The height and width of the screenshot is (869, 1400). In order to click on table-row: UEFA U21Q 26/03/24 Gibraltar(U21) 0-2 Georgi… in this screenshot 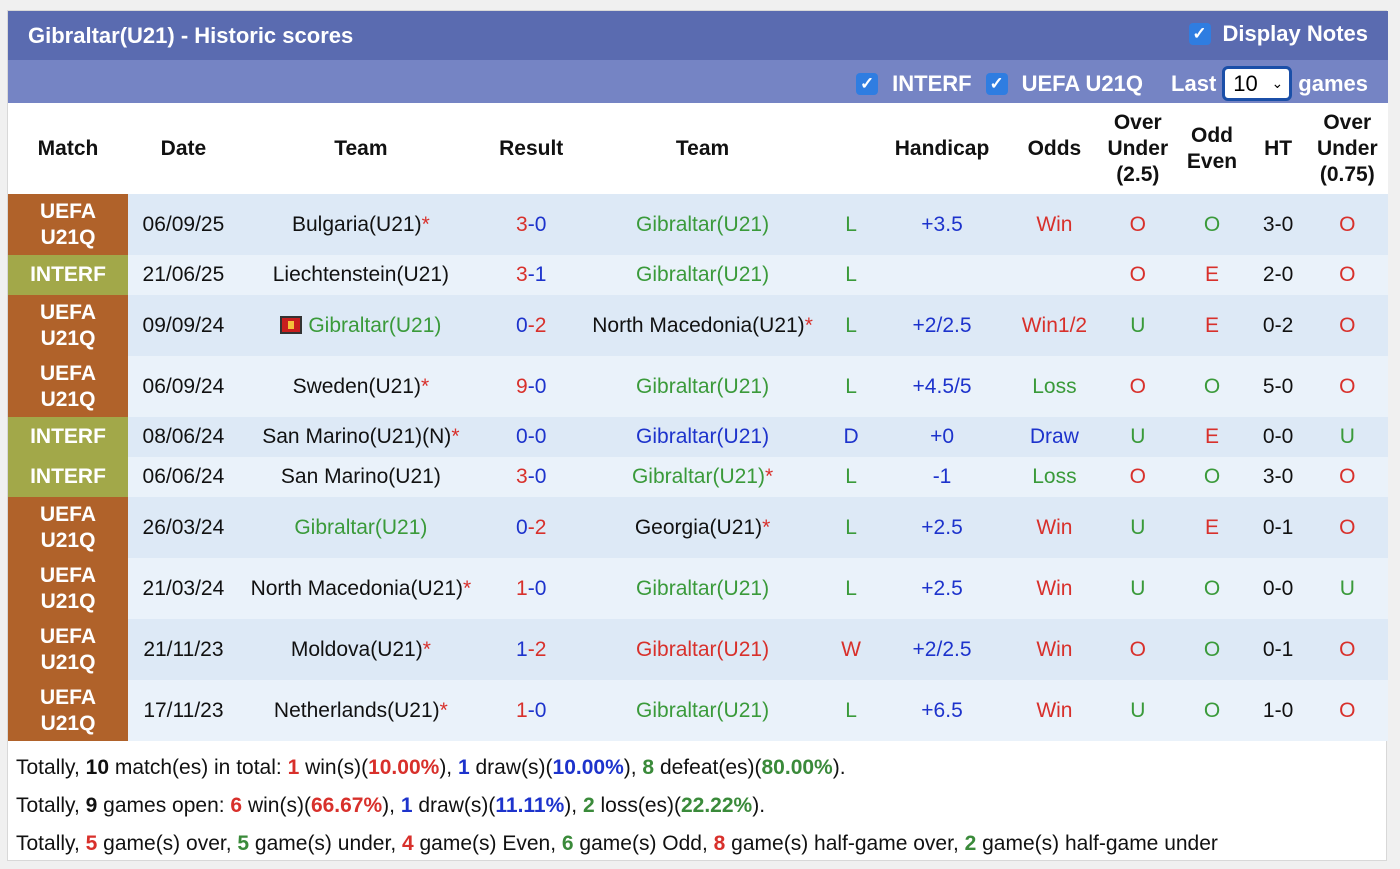, I will do `click(698, 527)`.